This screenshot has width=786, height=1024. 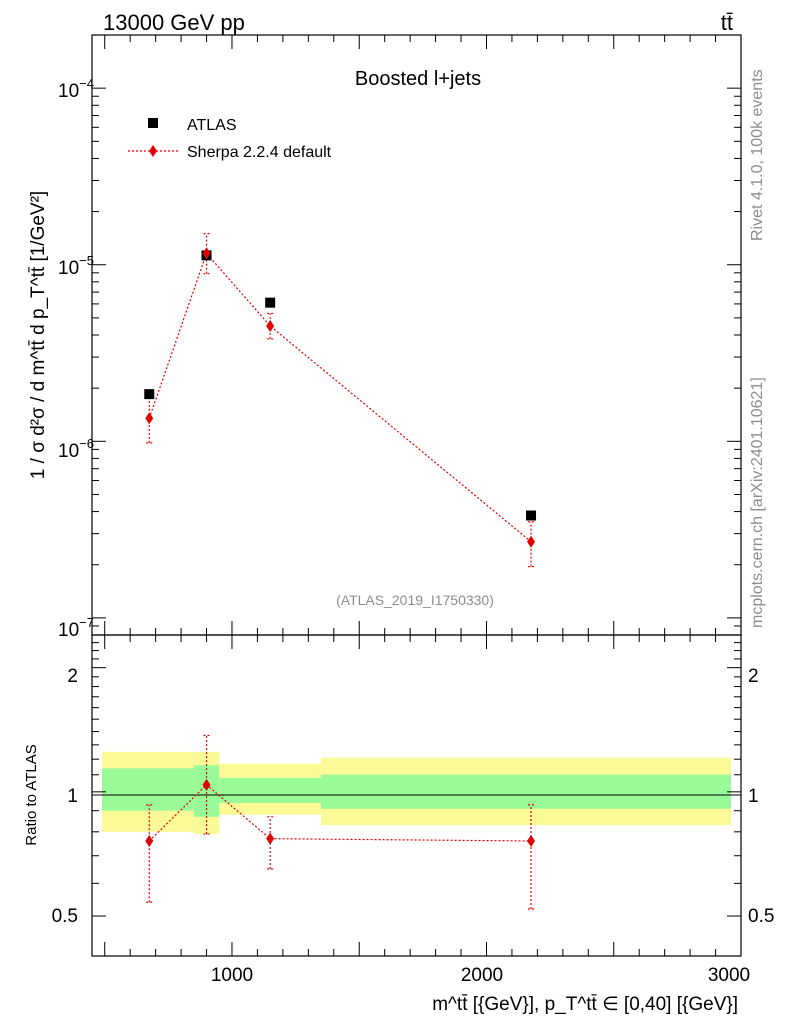 I want to click on analysis-id: (ATLAS_2019_I1750330), so click(x=415, y=600).